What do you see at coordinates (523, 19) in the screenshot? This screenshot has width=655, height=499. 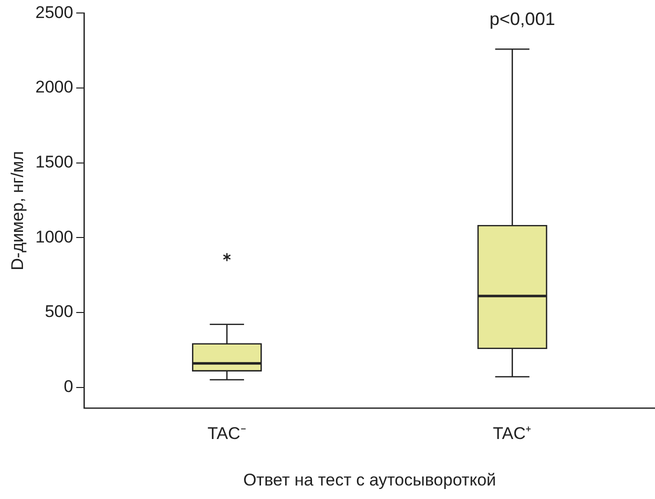 I see `annotation: p<0,001` at bounding box center [523, 19].